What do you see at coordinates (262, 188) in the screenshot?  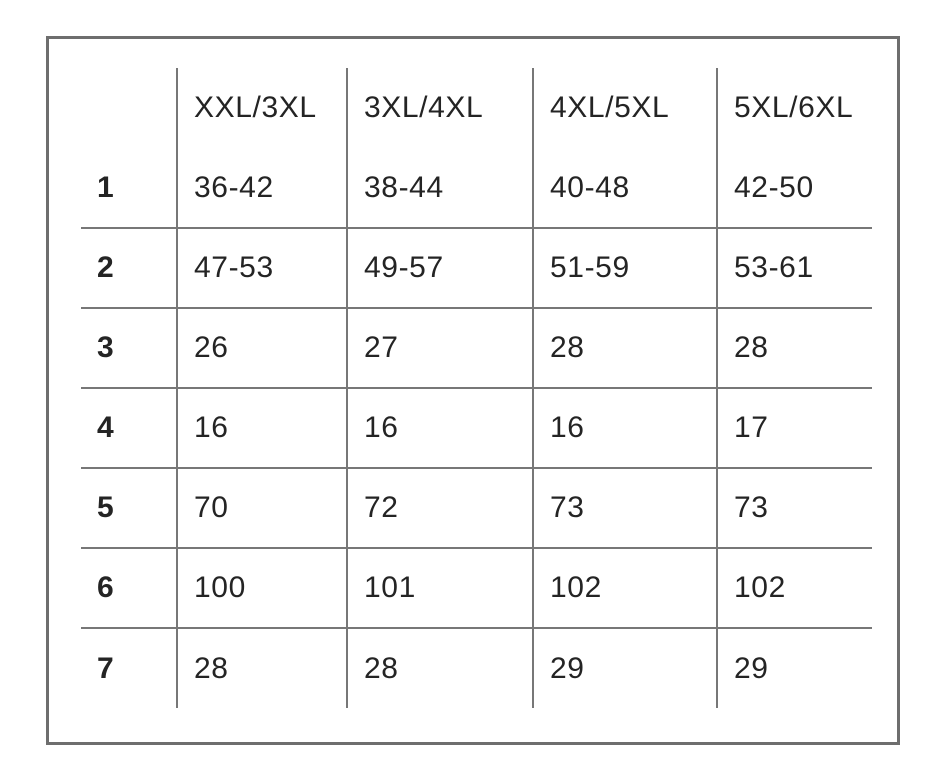 I see `size-value-cell: 36-42` at bounding box center [262, 188].